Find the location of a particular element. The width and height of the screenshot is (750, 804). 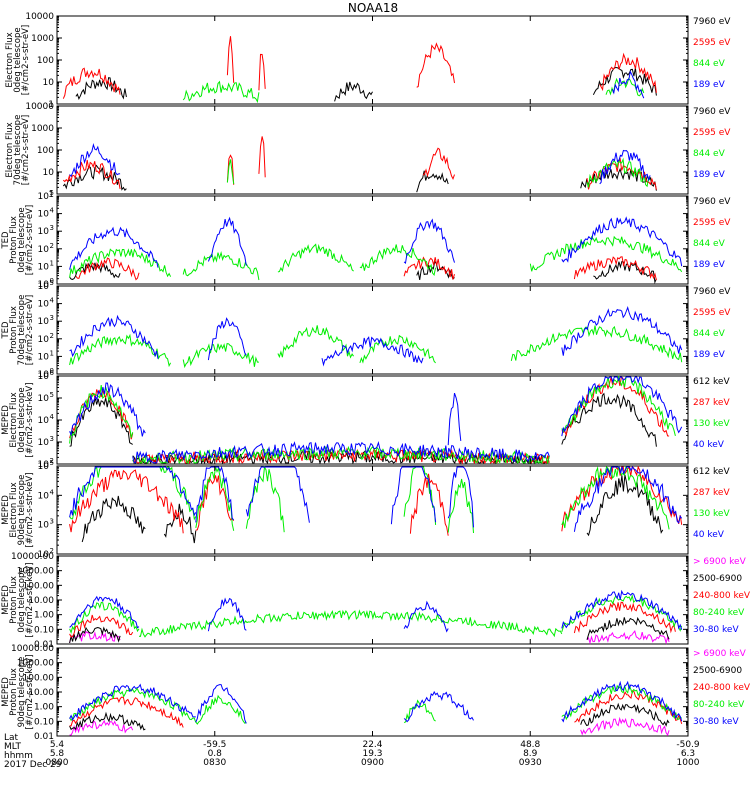

legend-label: 40 keV is located at coordinates (709, 535).